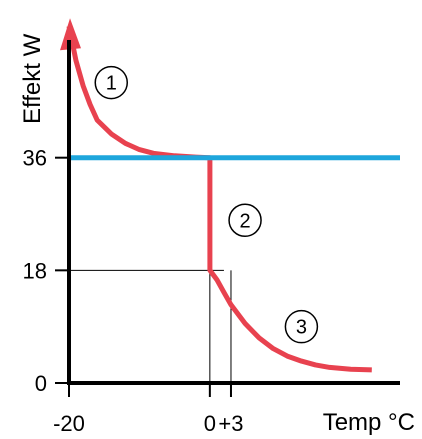 The width and height of the screenshot is (422, 439). I want to click on region-marker-label: 1, so click(111, 84).